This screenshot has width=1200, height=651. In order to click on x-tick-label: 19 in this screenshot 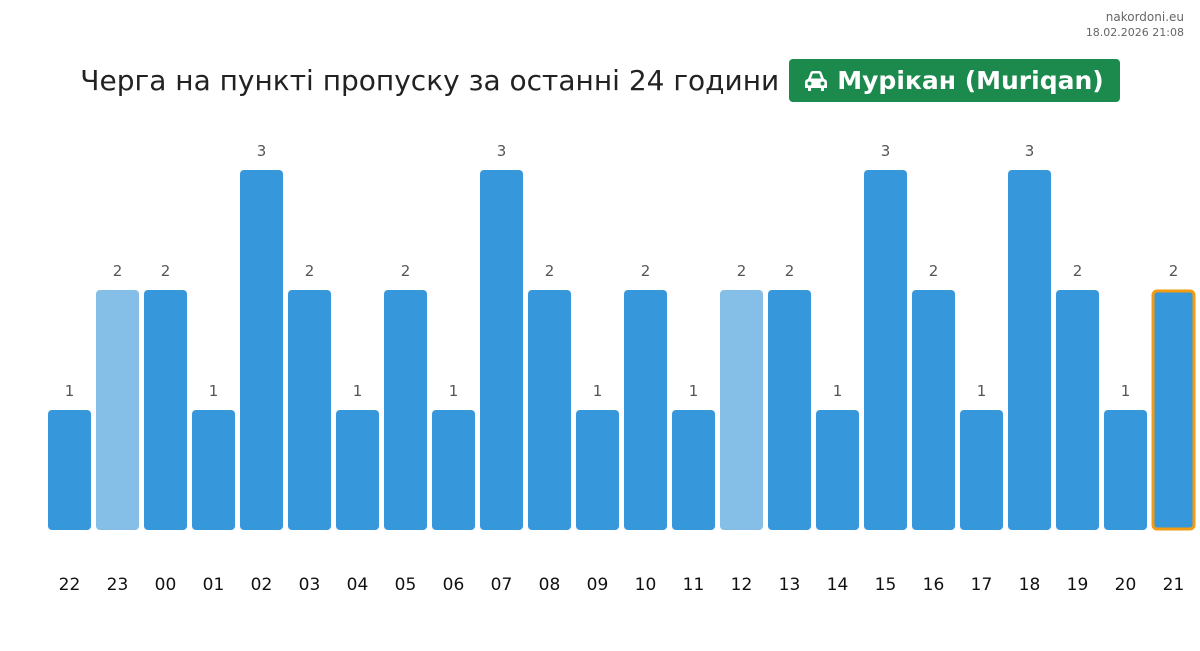, I will do `click(1078, 585)`.